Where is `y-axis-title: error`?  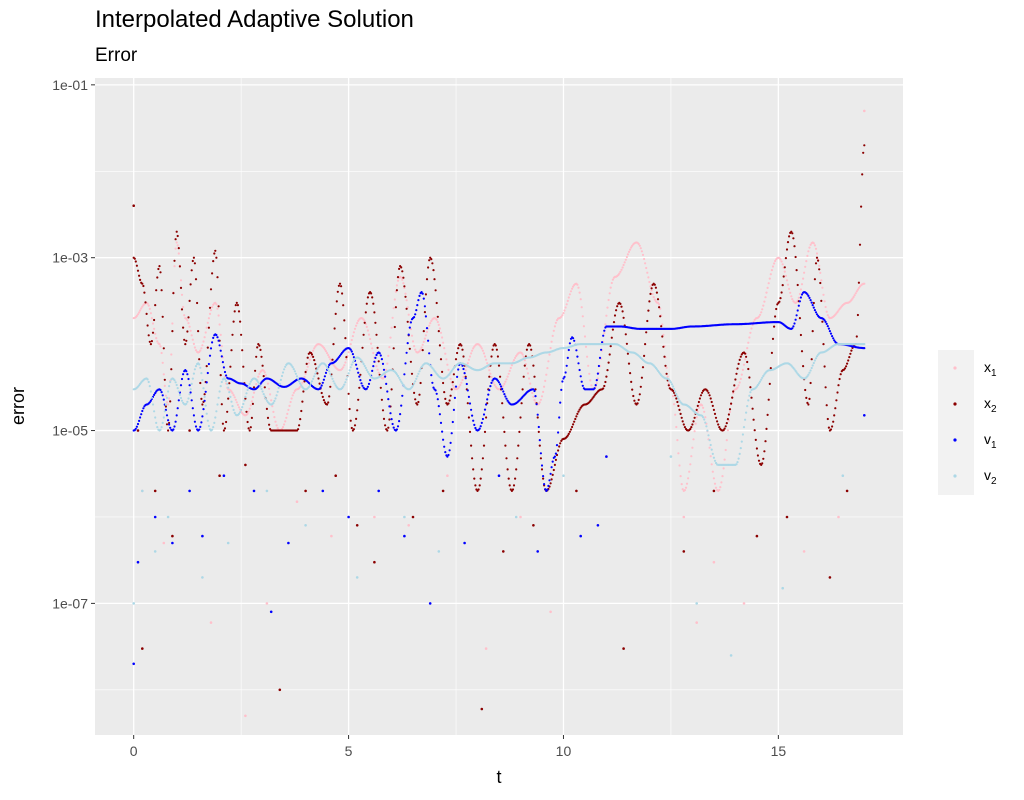 y-axis-title: error is located at coordinates (18, 406).